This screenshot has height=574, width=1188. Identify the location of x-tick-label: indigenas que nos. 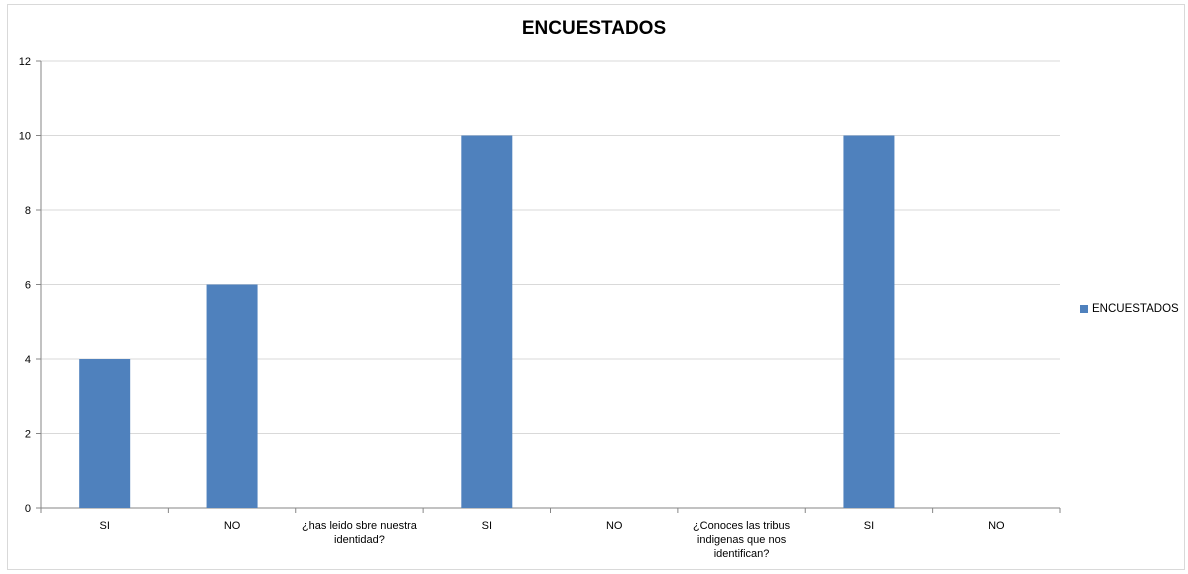
(742, 540).